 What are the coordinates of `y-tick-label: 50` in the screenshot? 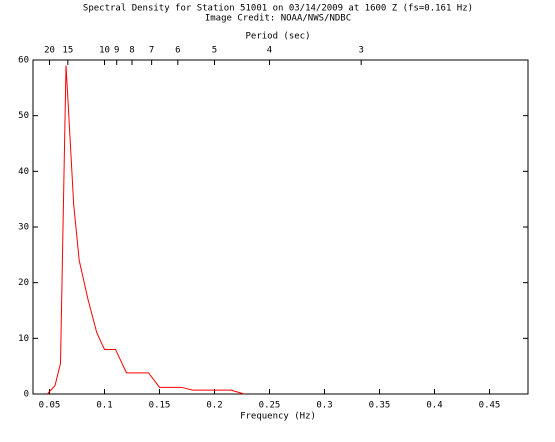 It's located at (23, 116).